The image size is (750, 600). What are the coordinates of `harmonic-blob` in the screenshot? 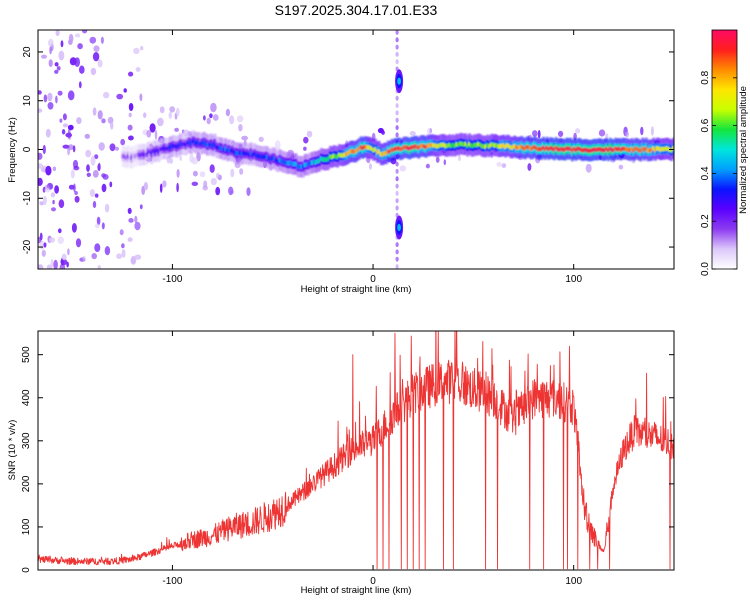 It's located at (399, 227).